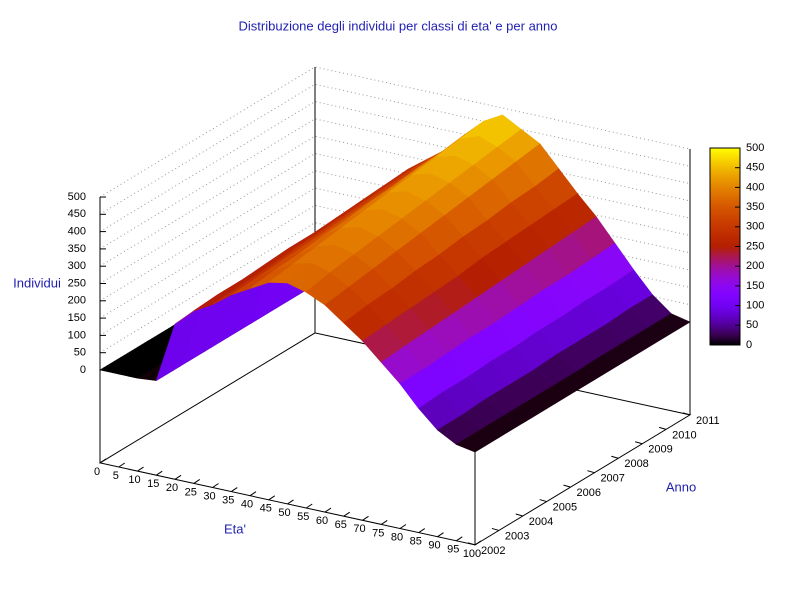 Image resolution: width=800 pixels, height=600 pixels. Describe the element at coordinates (77, 266) in the screenshot. I see `z-tick-label: 300` at that location.